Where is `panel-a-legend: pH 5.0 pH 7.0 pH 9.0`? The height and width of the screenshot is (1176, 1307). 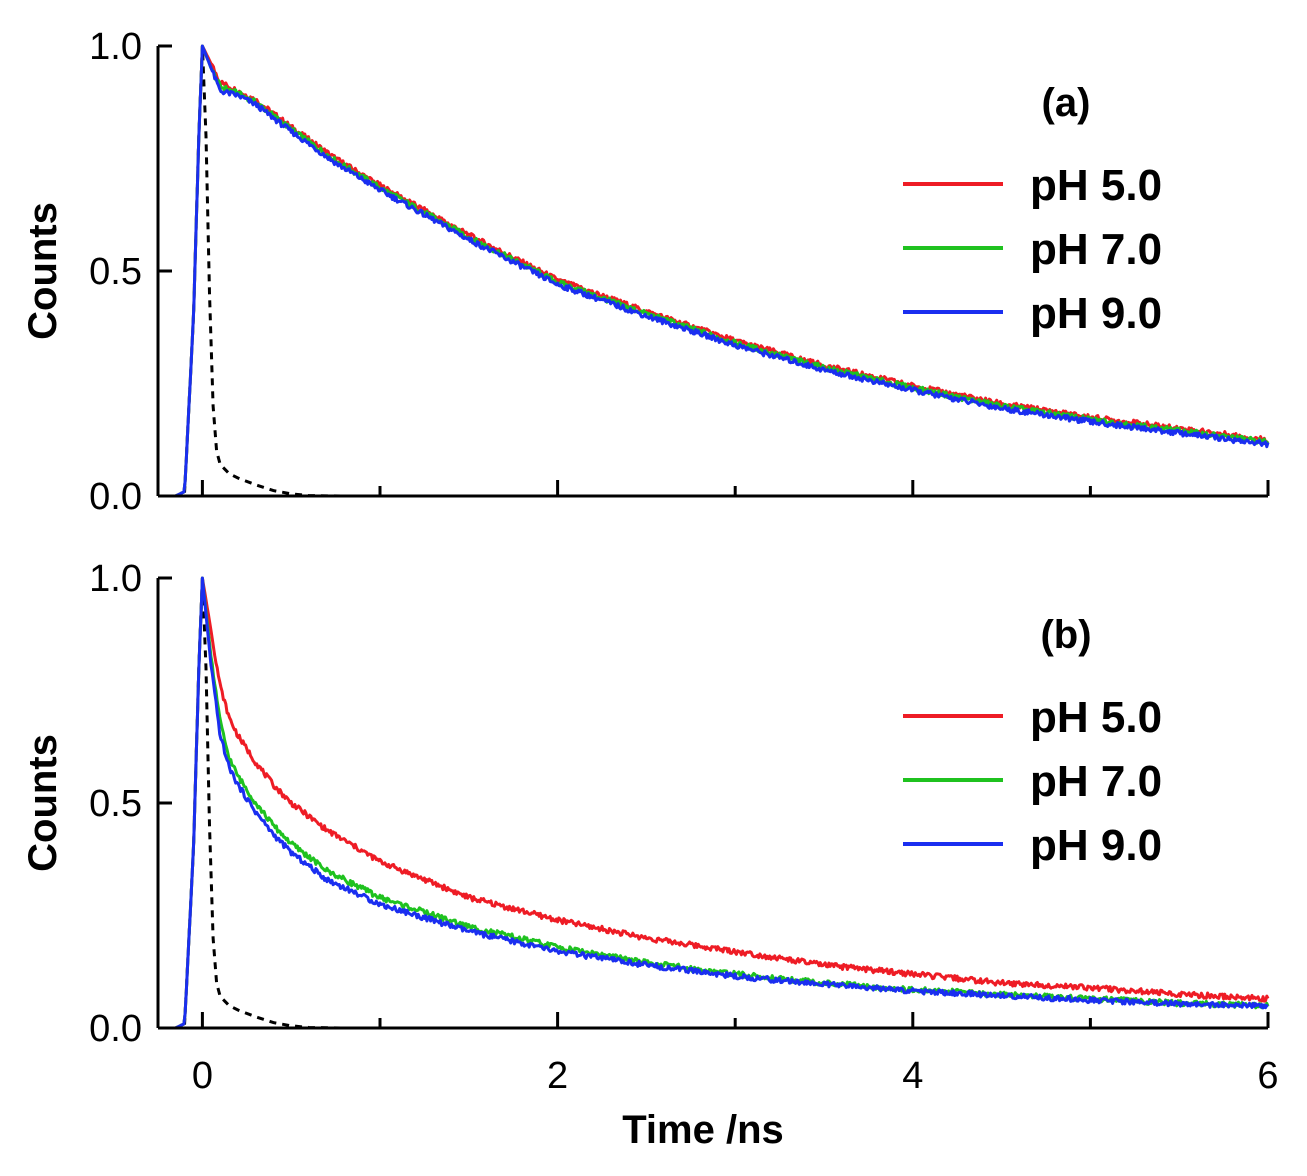 panel-a-legend: pH 5.0 pH 7.0 pH 9.0 is located at coordinates (1032, 249).